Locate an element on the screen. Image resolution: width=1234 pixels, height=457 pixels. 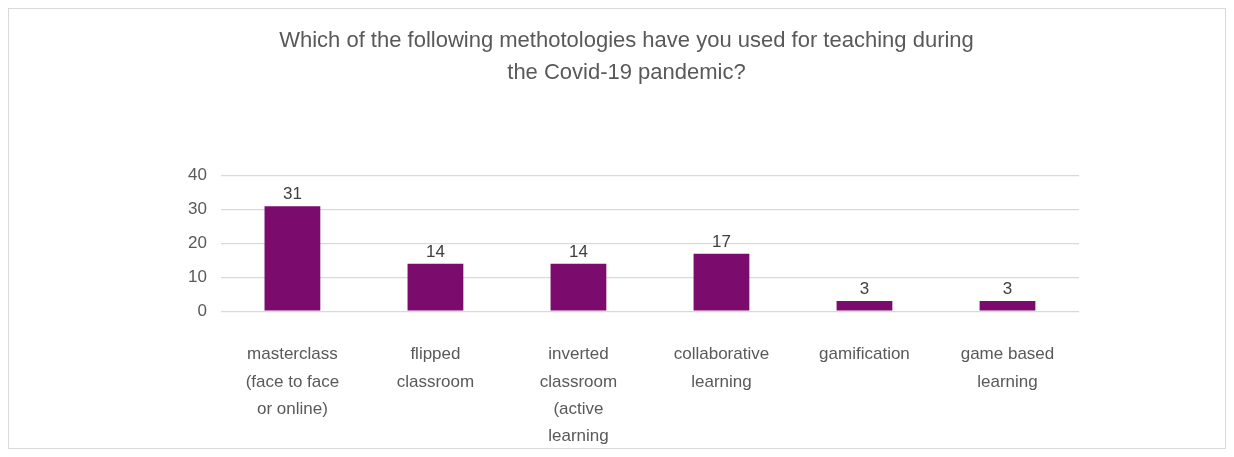
x-tick-label: flipped classroom is located at coordinates (435, 367).